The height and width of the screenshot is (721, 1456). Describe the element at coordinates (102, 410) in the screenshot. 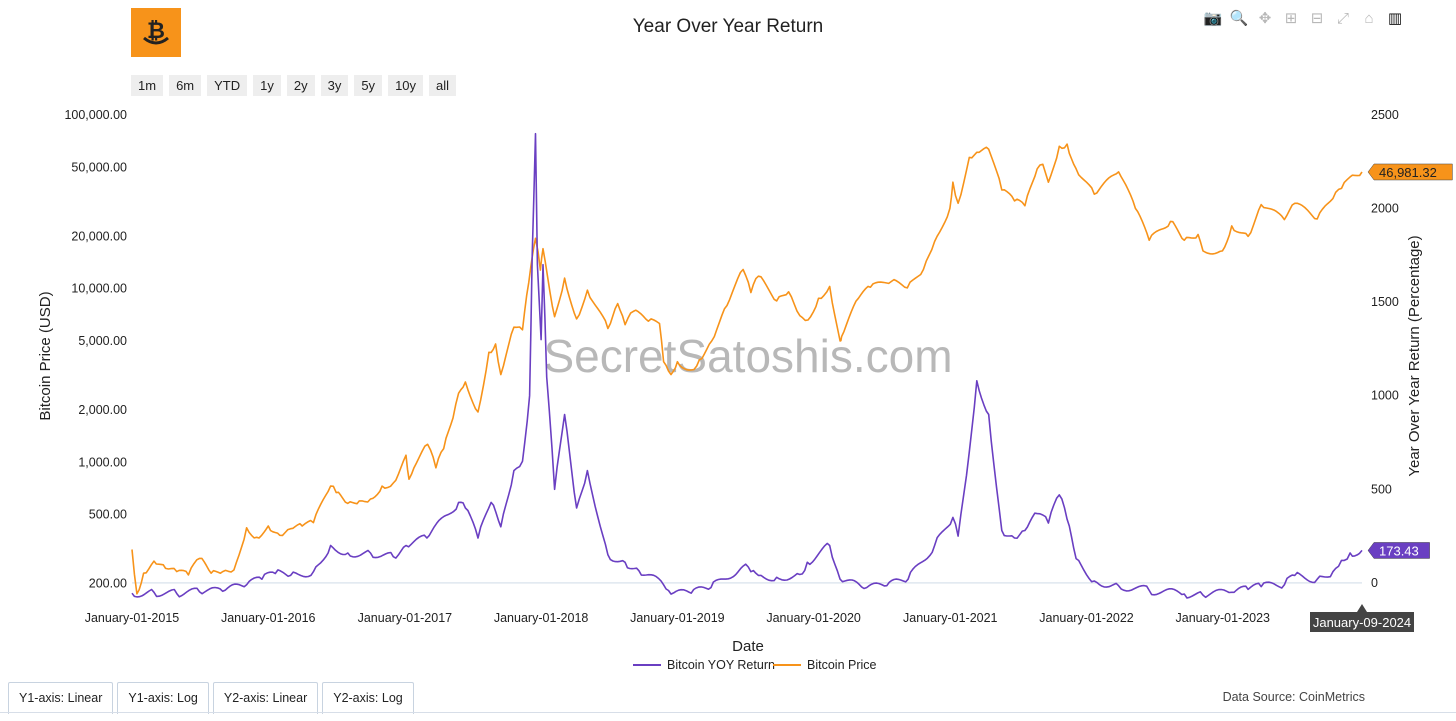

I see `y-tick-label: 2,000.00` at that location.